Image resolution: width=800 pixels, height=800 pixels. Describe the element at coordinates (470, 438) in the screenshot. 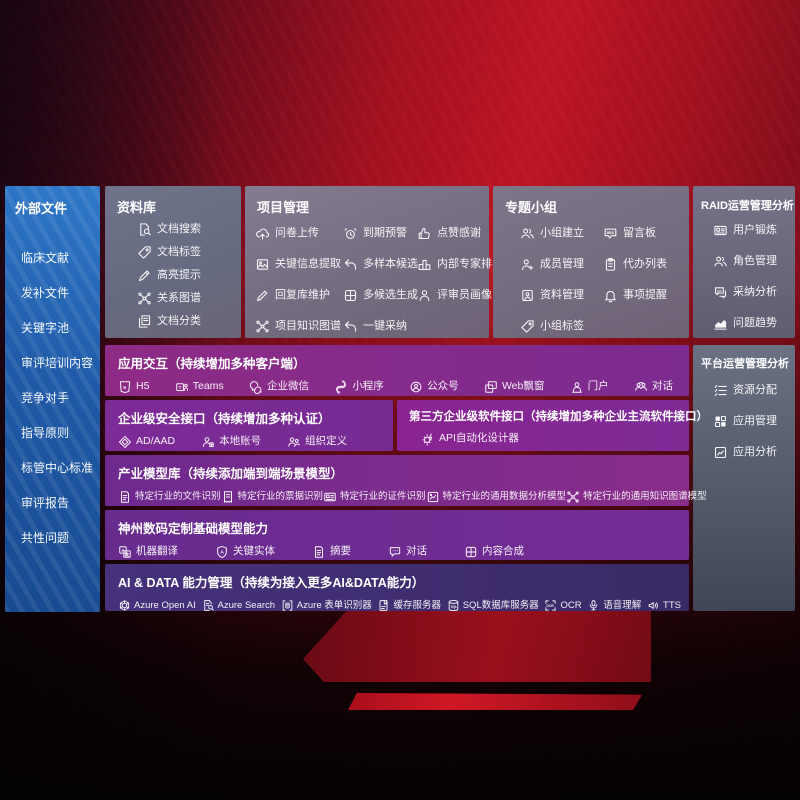

I see `feature-item: API自动化设计器` at that location.